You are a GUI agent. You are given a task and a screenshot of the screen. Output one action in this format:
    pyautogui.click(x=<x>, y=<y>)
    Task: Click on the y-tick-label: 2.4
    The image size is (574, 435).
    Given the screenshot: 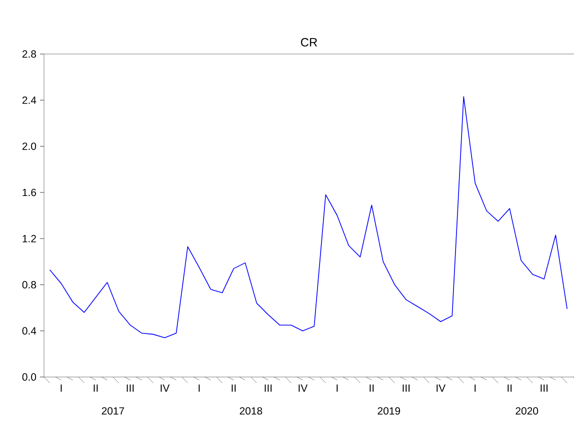 What is the action you would take?
    pyautogui.click(x=29, y=100)
    